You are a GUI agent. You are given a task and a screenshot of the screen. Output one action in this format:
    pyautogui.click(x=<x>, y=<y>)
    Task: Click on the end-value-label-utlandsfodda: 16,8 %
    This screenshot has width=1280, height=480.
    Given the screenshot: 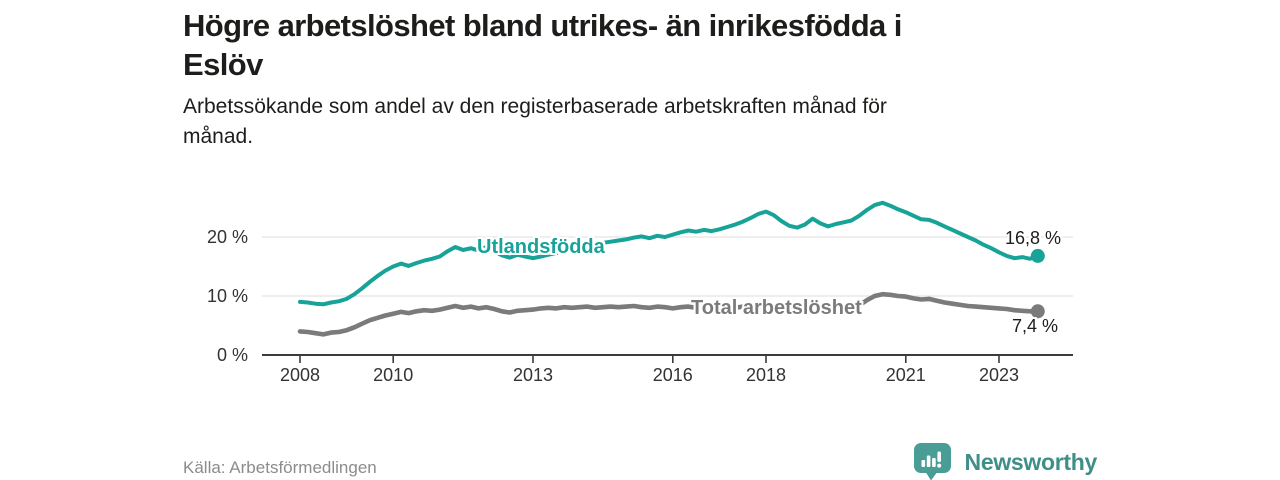 What is the action you would take?
    pyautogui.click(x=1033, y=238)
    